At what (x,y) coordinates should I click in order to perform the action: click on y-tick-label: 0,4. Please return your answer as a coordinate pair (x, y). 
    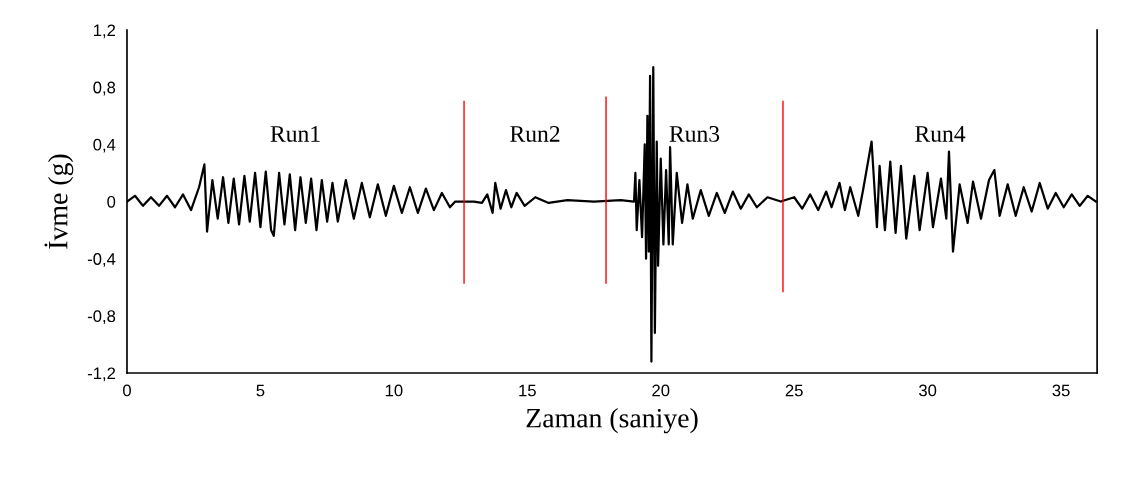
    Looking at the image, I should click on (104, 145).